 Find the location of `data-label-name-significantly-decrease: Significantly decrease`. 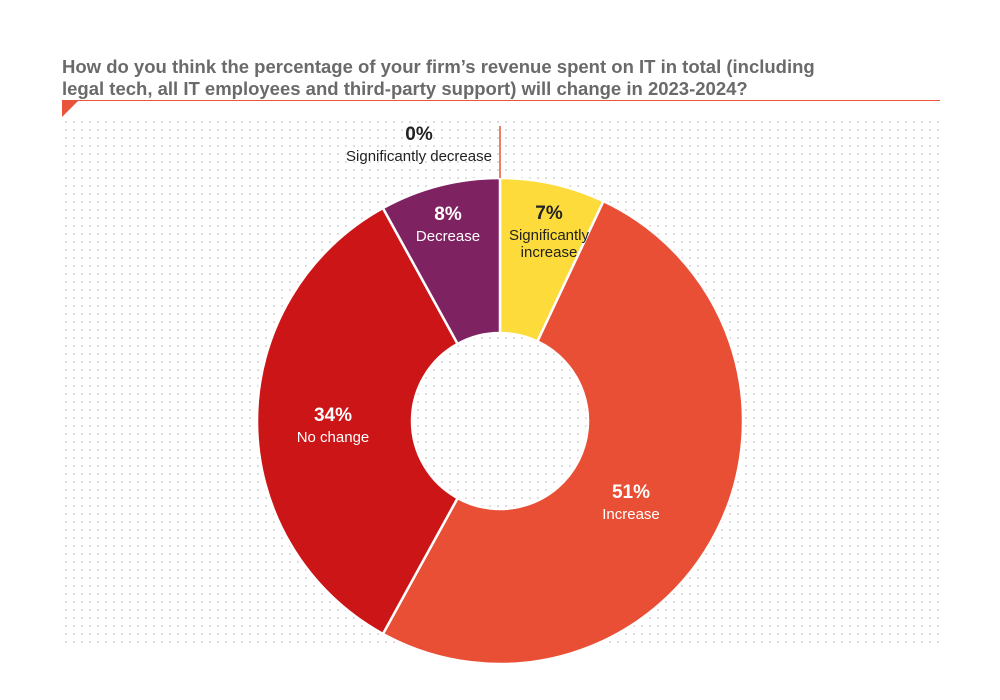

data-label-name-significantly-decrease: Significantly decrease is located at coordinates (419, 156).